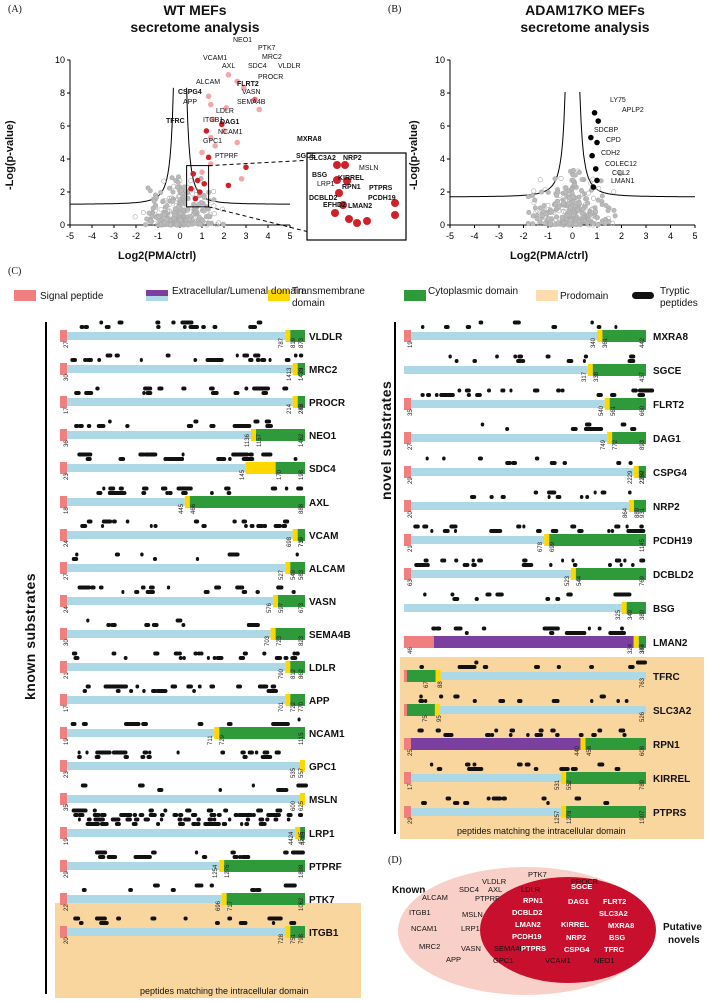 The height and width of the screenshot is (1001, 710). I want to click on x-tick-label: -1, so click(158, 236).